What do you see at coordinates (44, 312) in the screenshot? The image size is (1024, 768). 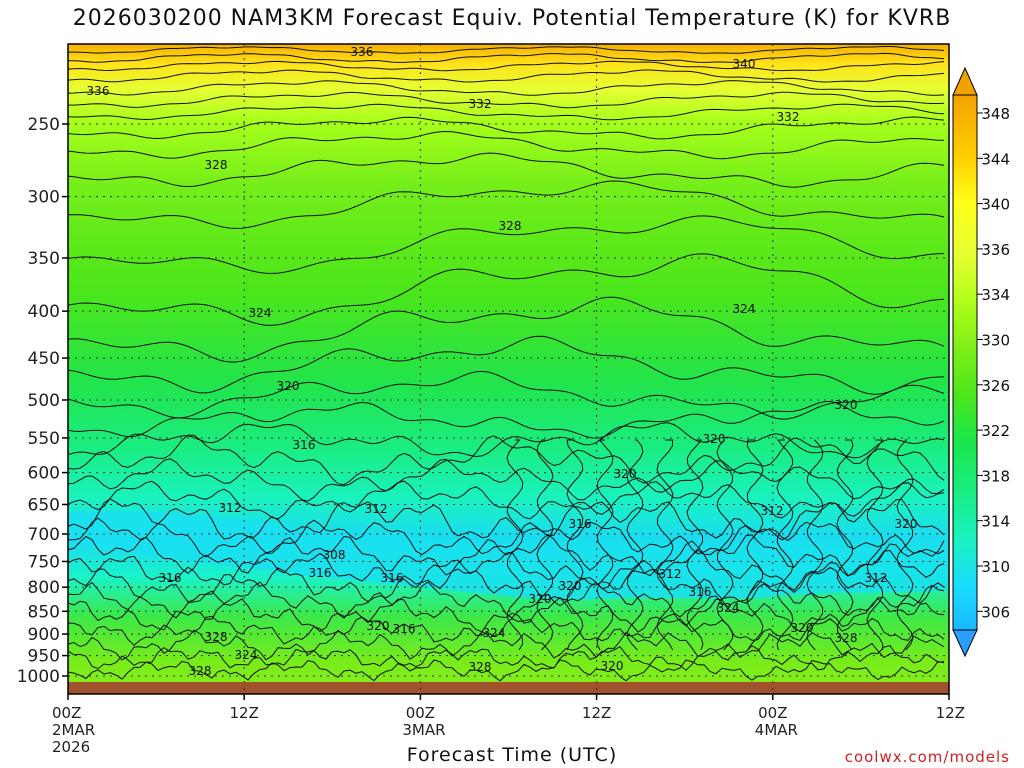 I see `y-tick-label: 400` at bounding box center [44, 312].